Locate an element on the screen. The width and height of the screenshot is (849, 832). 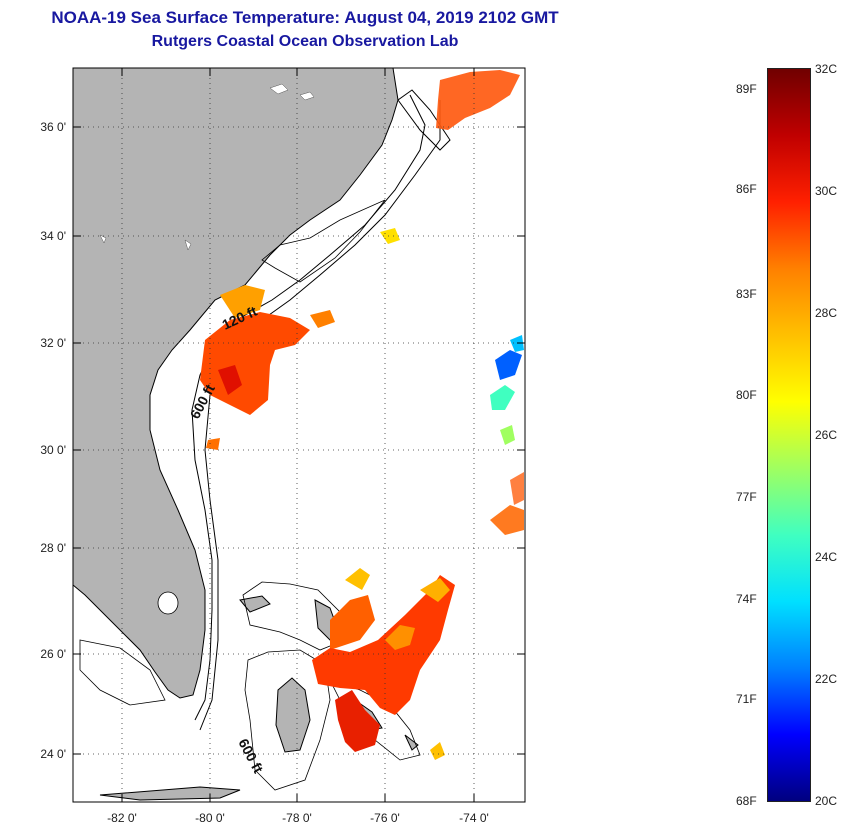
lat-label-30: 30 0' is located at coordinates (53, 450).